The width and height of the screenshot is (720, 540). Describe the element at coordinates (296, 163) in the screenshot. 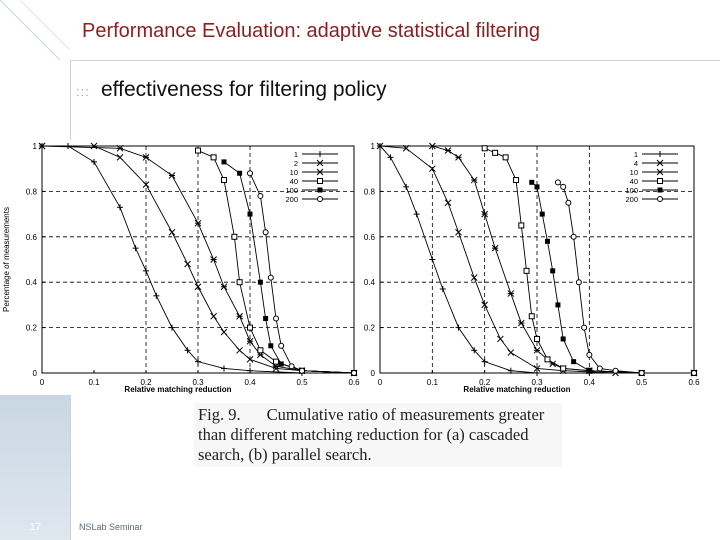

I see `legend-label-2: 2` at that location.